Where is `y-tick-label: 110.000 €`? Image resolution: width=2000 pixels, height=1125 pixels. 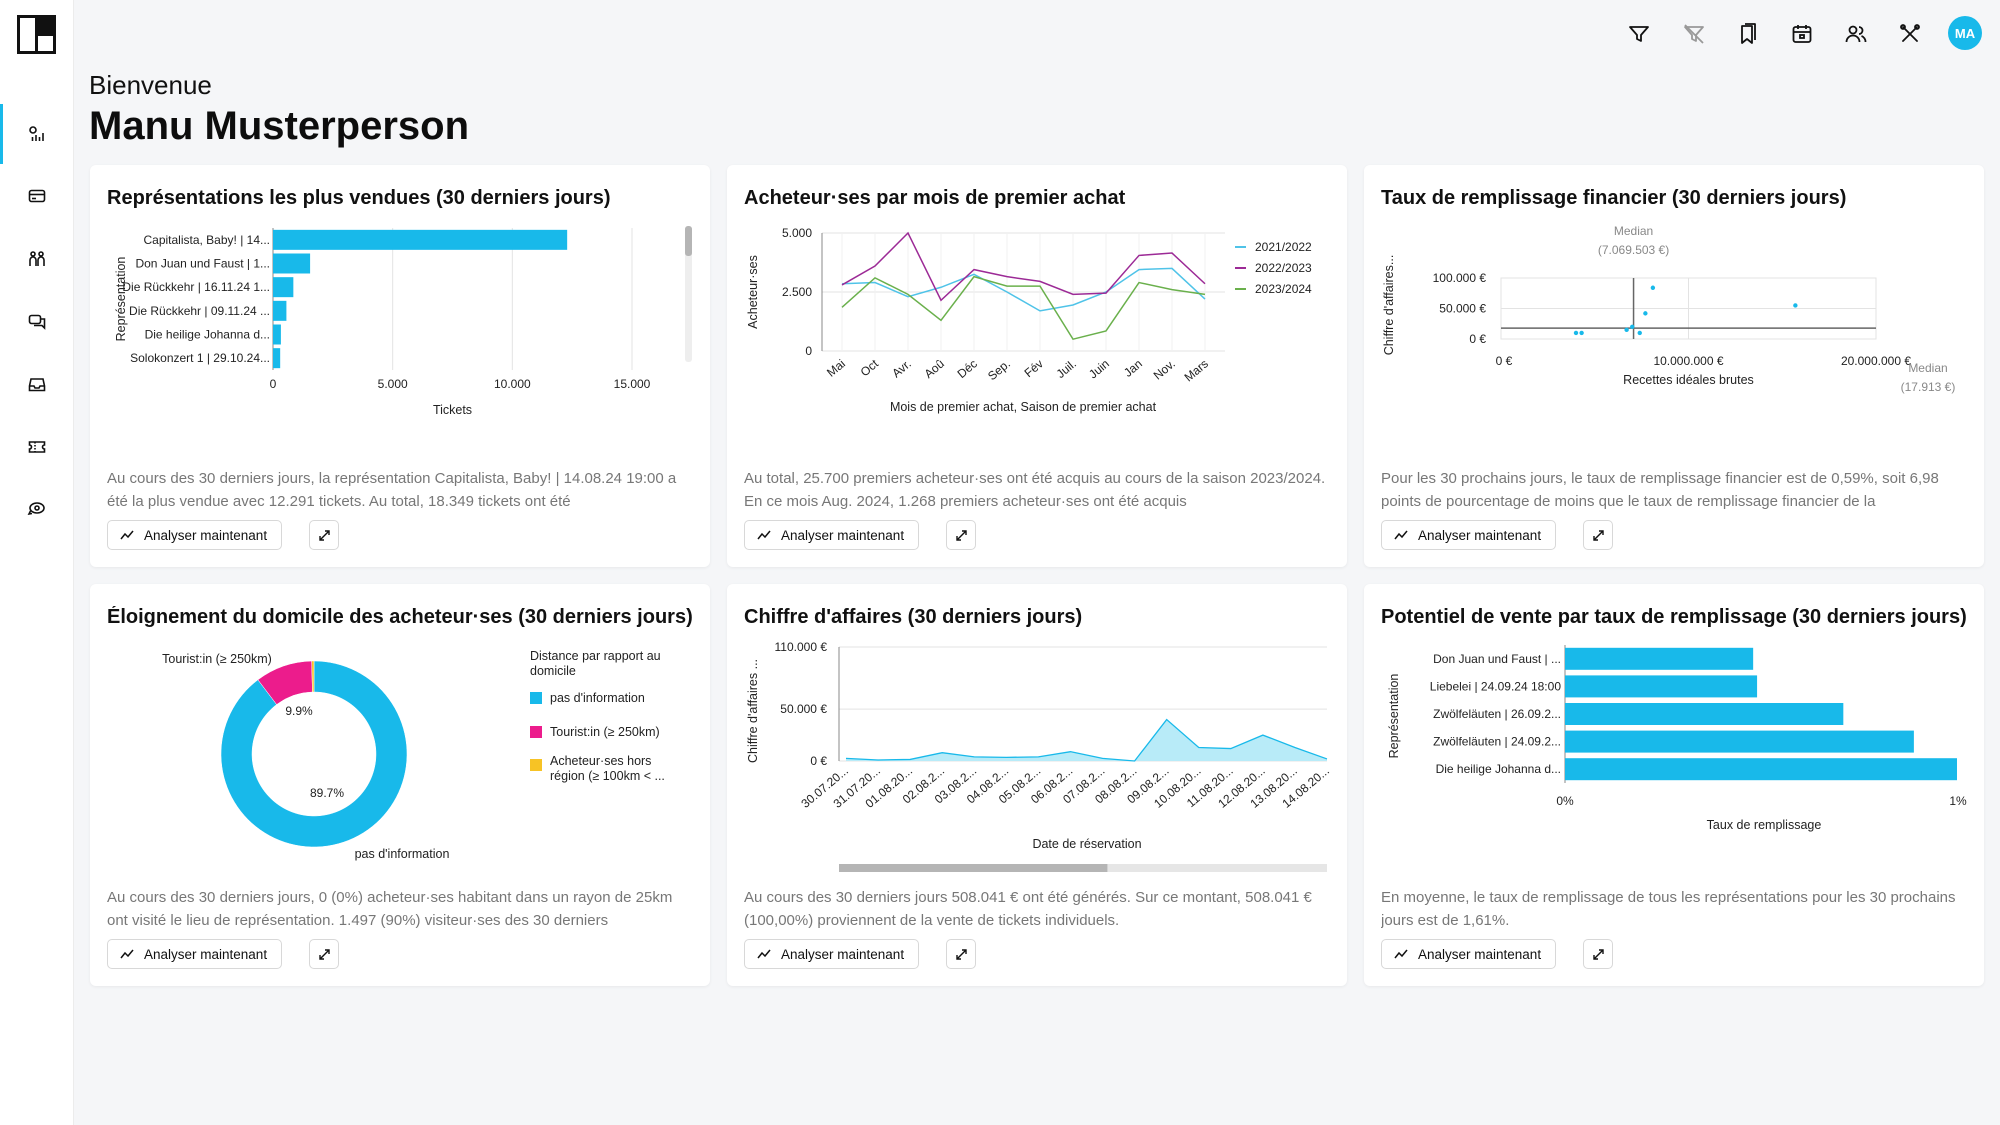
y-tick-label: 110.000 € is located at coordinates (801, 647).